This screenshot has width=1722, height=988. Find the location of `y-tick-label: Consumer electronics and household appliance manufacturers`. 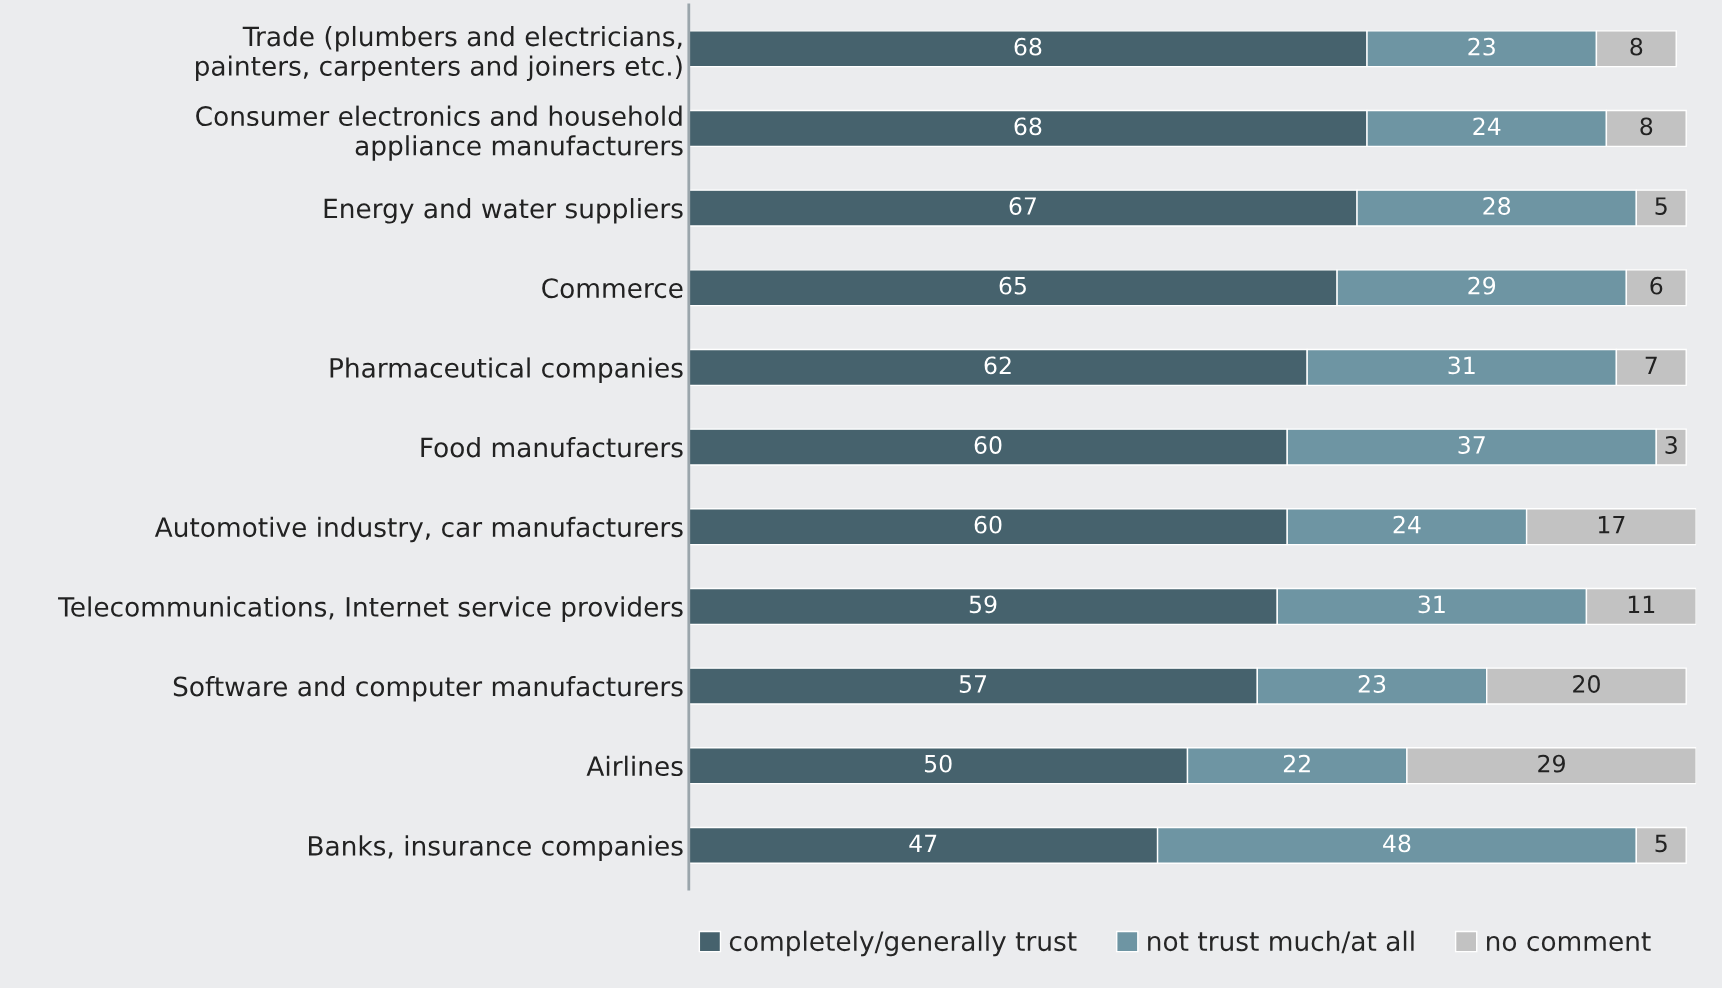

y-tick-label: Consumer electronics and household appliance manufacturers is located at coordinates (439, 133).